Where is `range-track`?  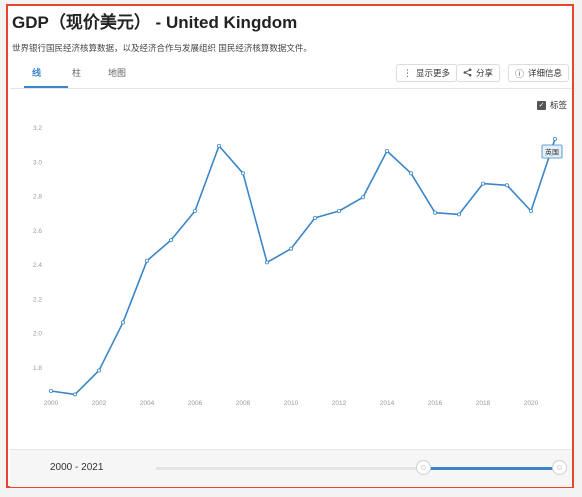
range-track is located at coordinates (361, 467).